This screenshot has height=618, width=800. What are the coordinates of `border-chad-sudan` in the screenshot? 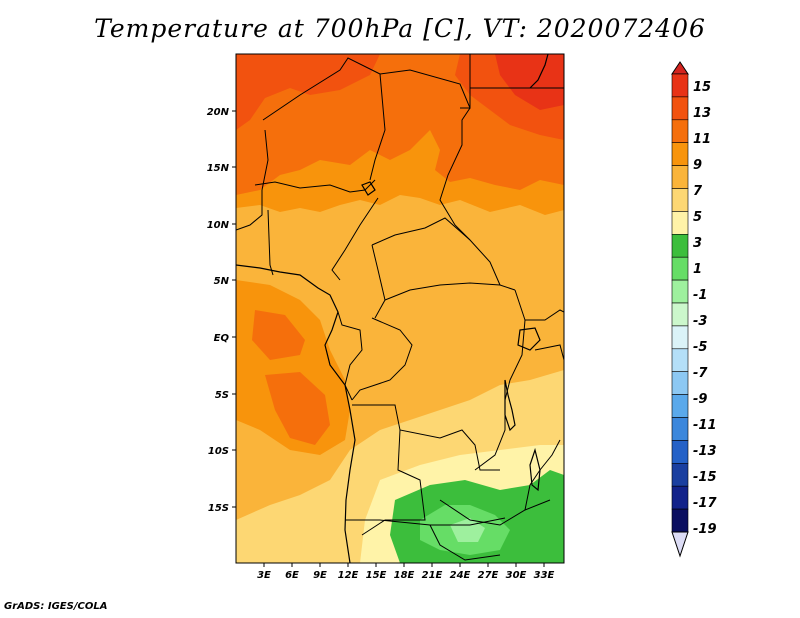 It's located at (455, 147).